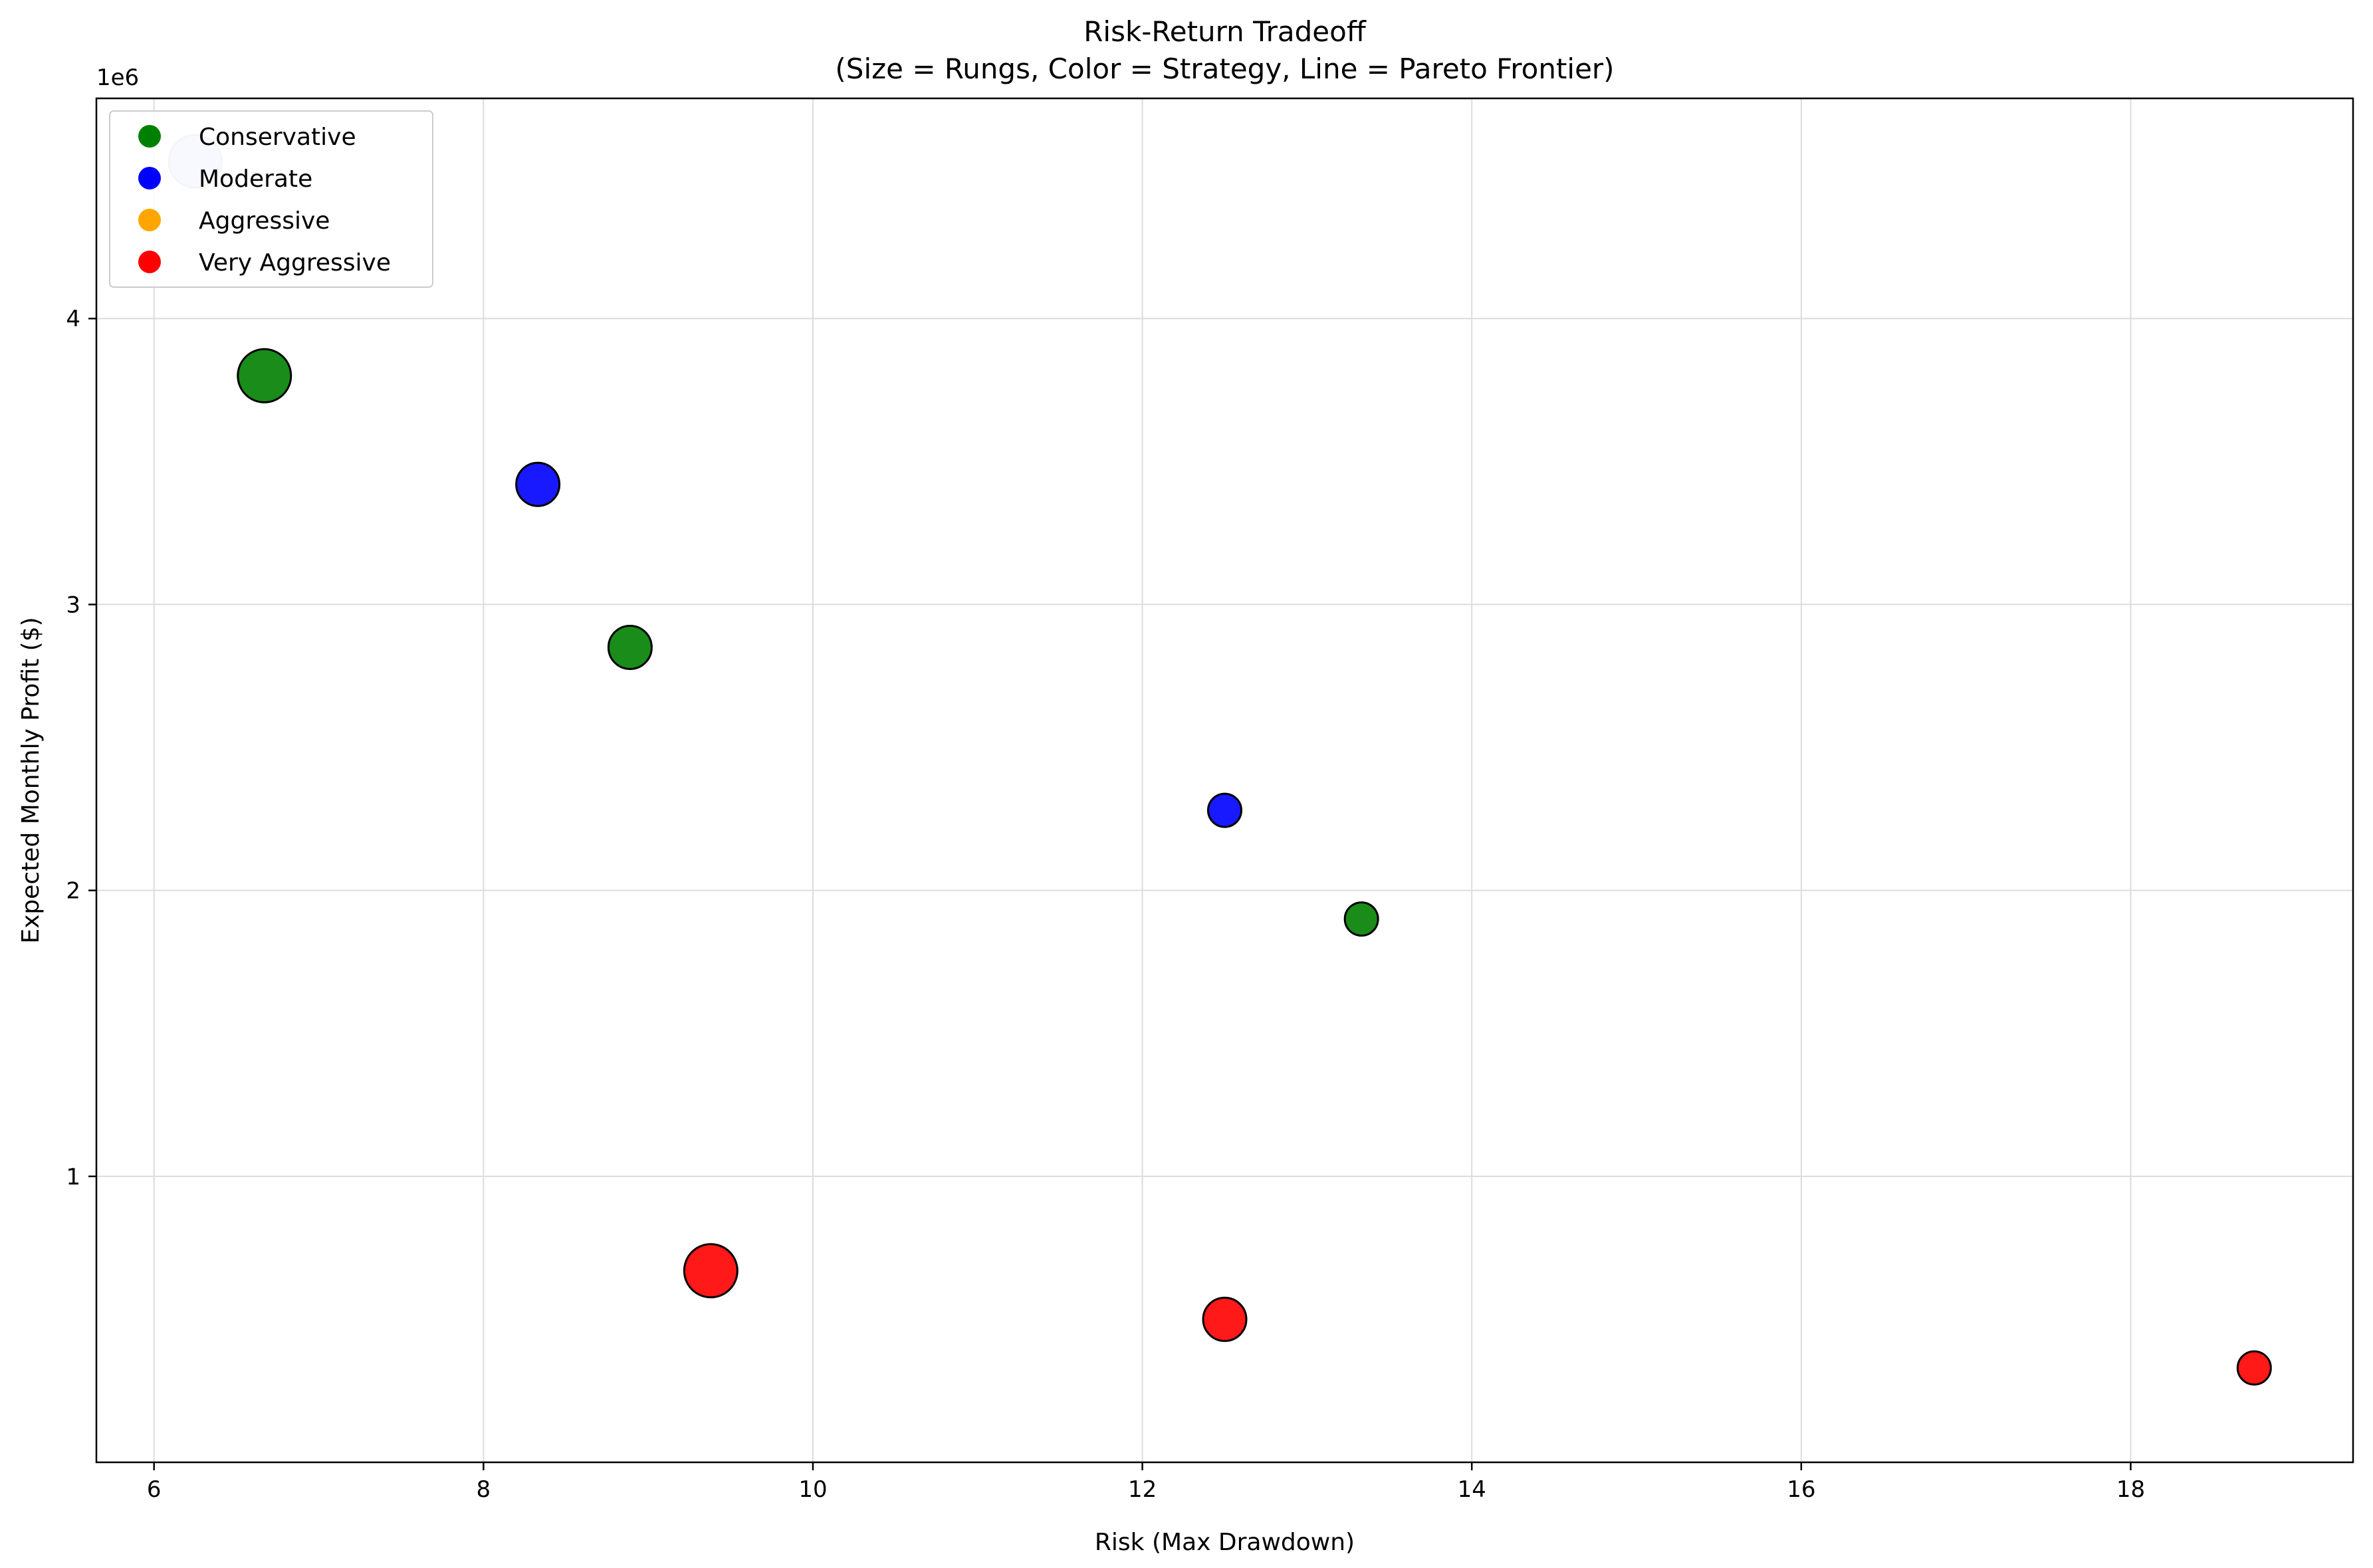 Image resolution: width=2373 pixels, height=1568 pixels. Describe the element at coordinates (295, 263) in the screenshot. I see `legend-label-very-aggressive: Very Aggressive` at that location.